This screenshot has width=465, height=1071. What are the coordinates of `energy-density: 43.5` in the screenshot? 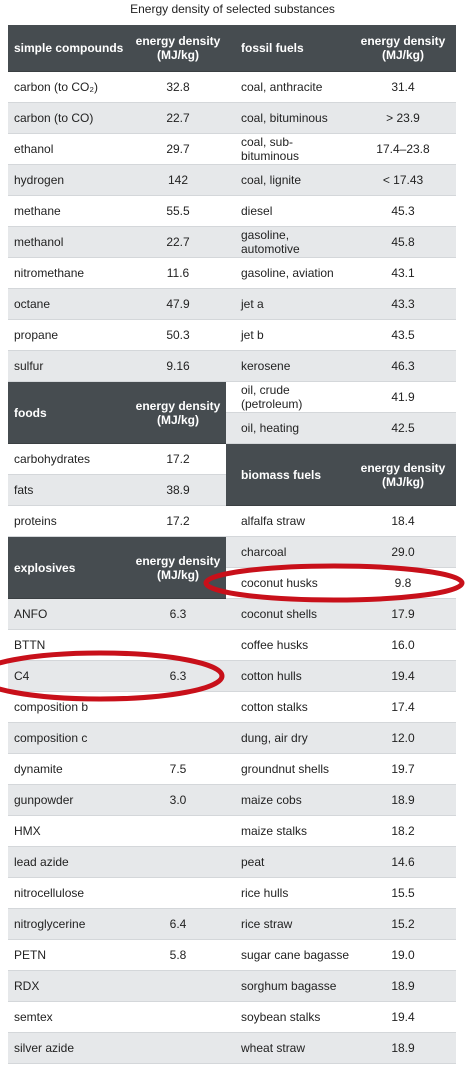 It's located at (403, 335).